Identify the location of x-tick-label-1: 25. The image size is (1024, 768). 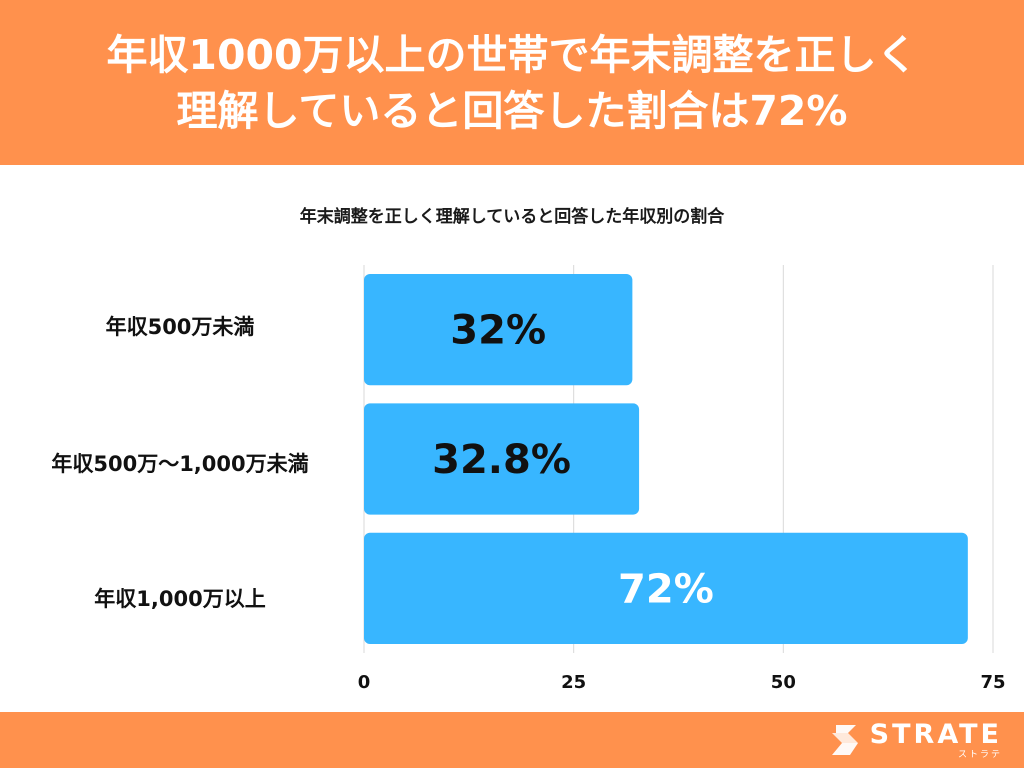
(573, 682).